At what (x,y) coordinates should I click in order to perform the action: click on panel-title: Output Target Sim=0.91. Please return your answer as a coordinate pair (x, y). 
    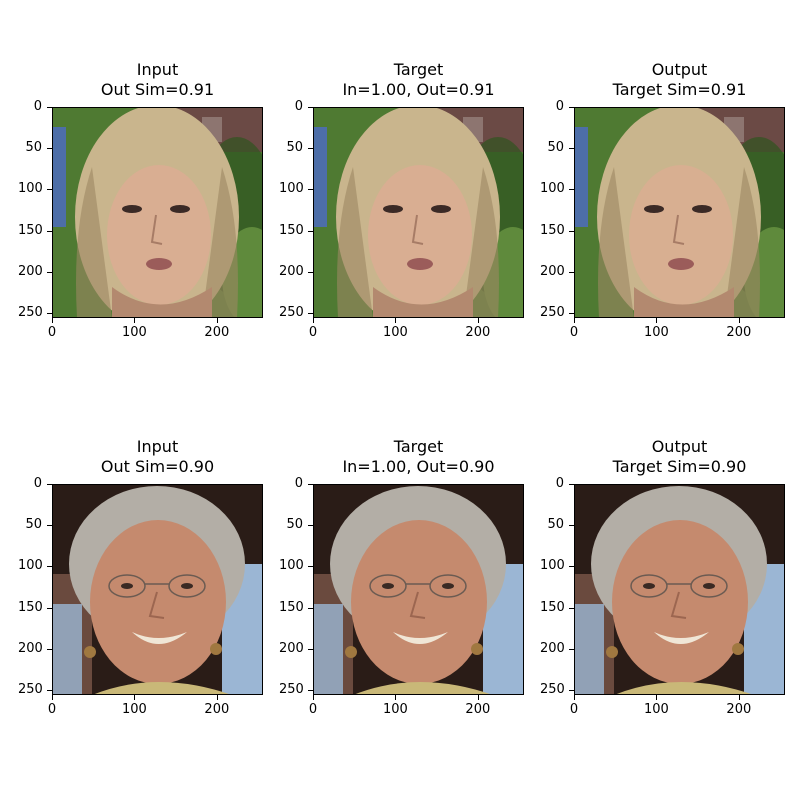
    Looking at the image, I should click on (667, 80).